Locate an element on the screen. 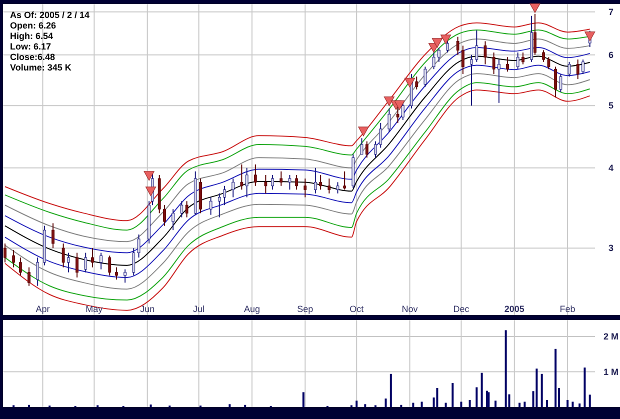 The height and width of the screenshot is (419, 620). y-tick-label: 4 is located at coordinates (611, 167).